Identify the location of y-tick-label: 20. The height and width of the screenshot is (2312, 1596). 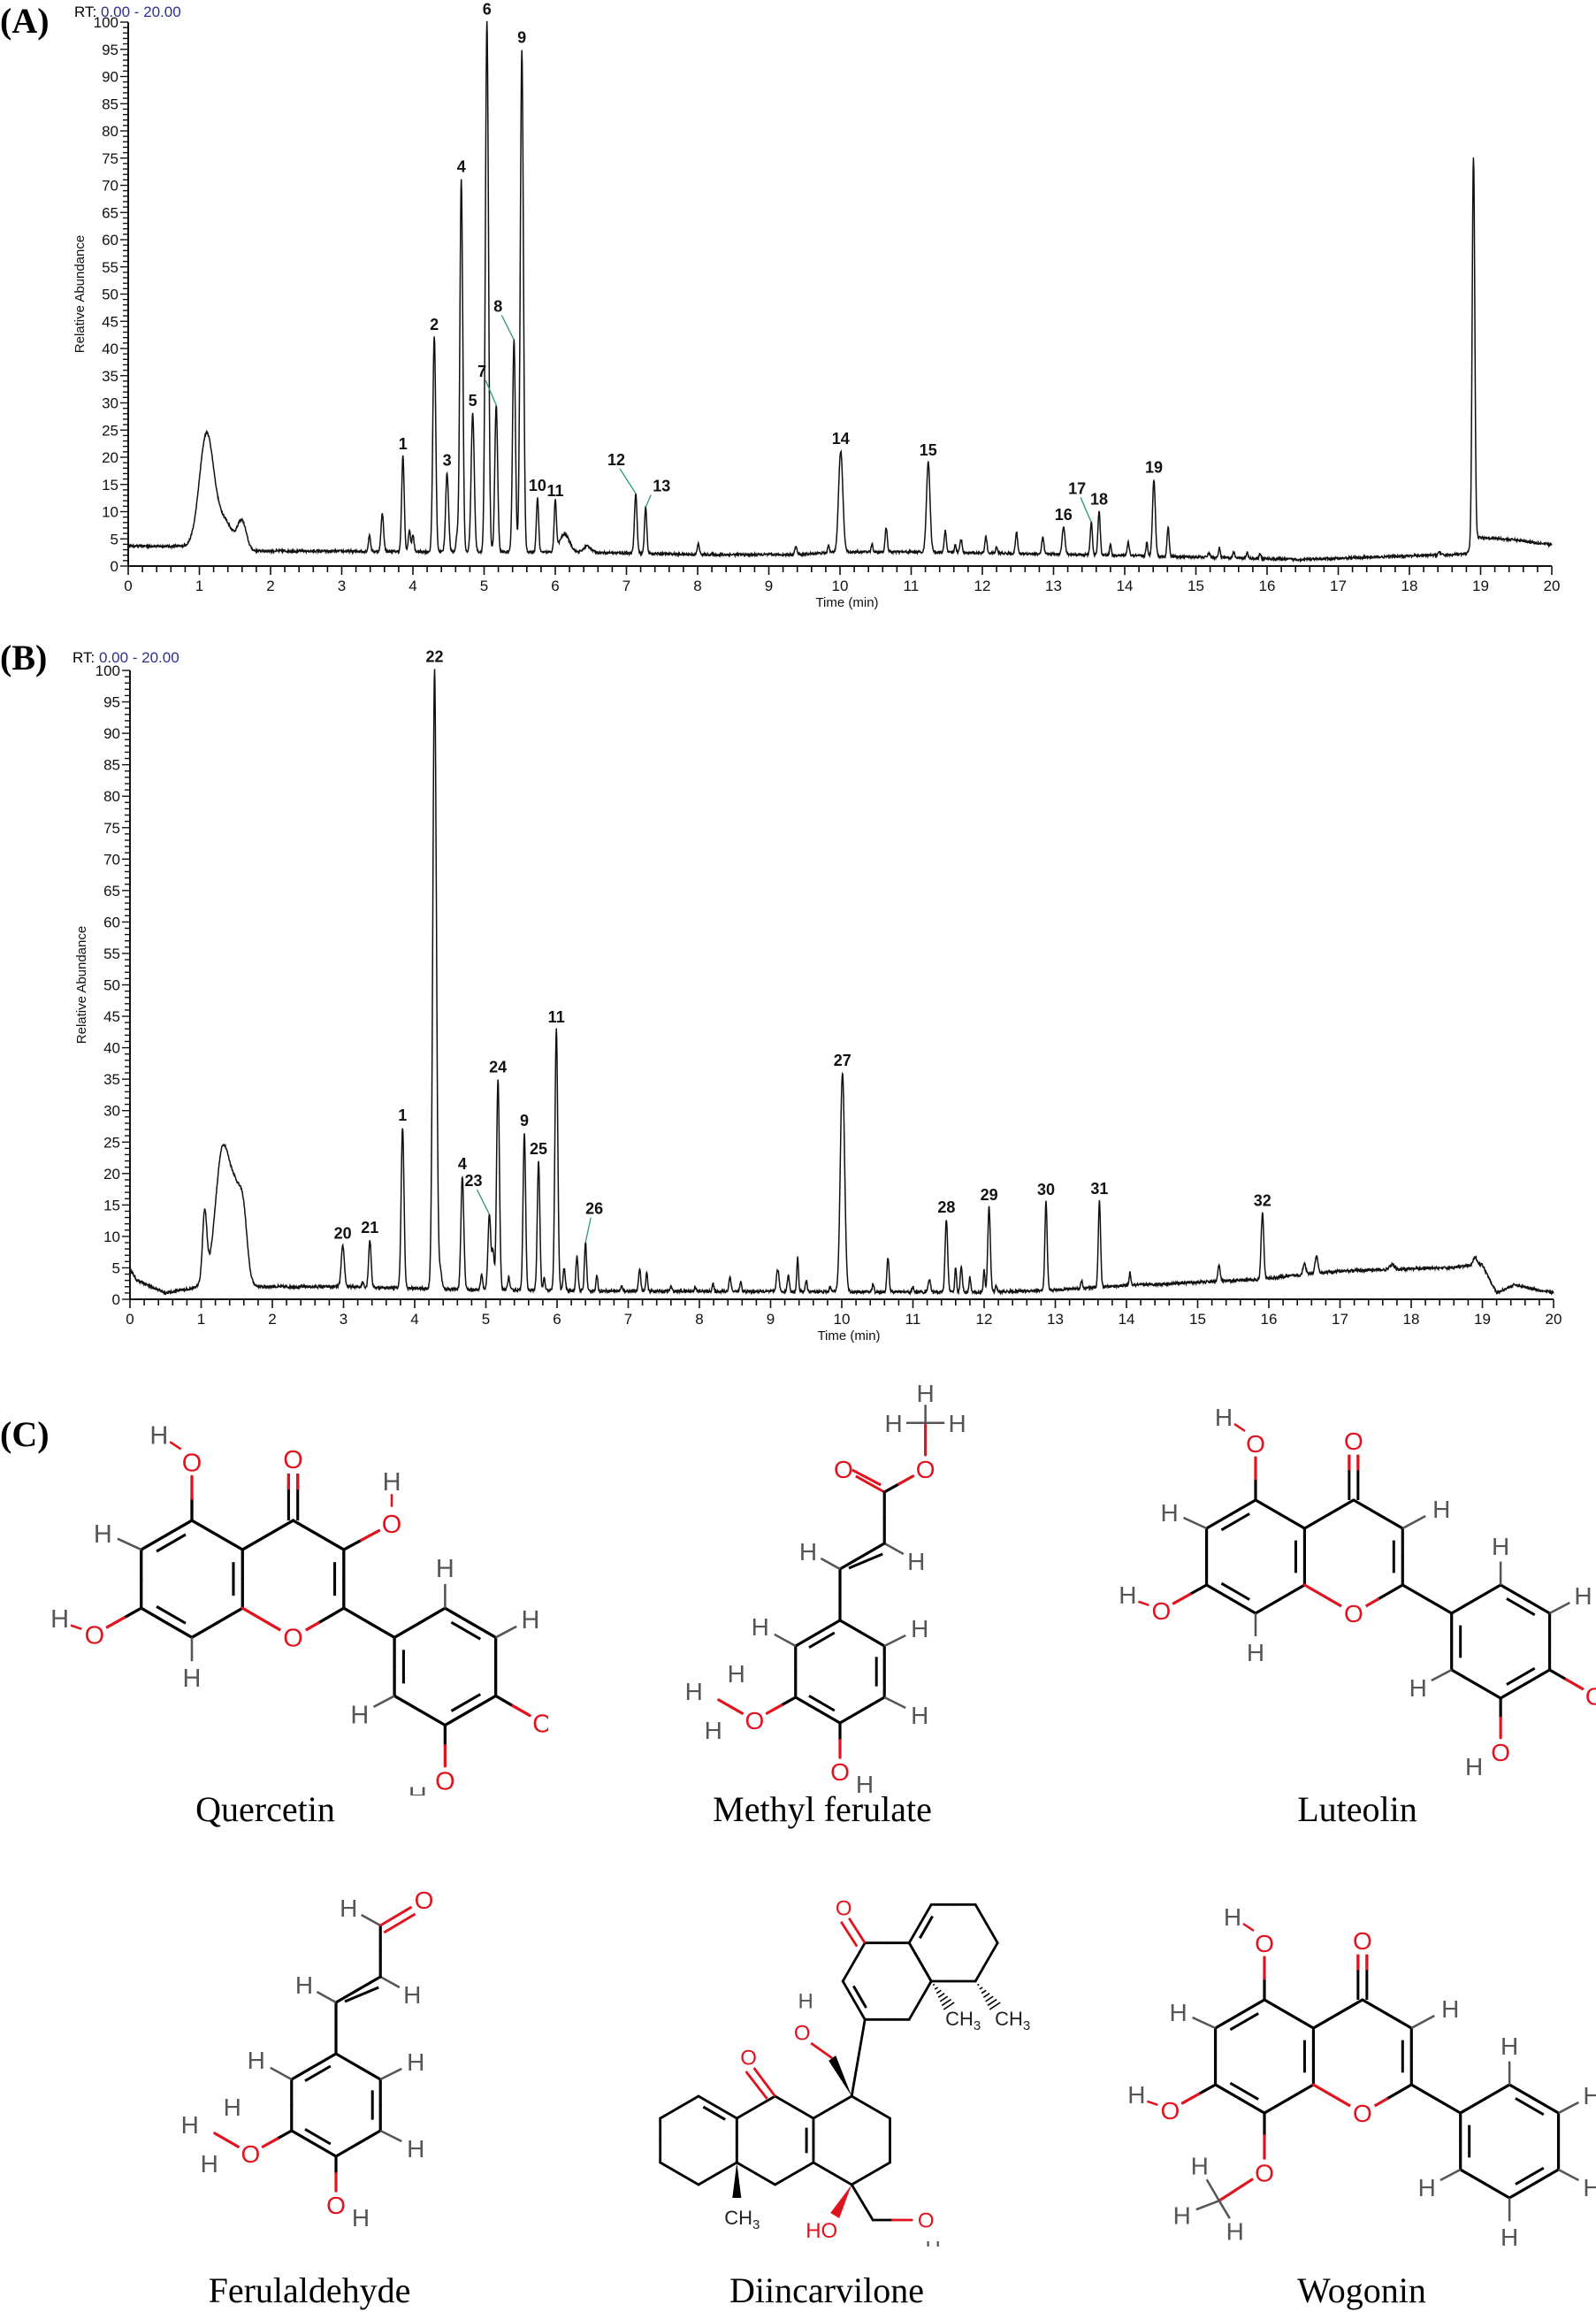
(111, 1174).